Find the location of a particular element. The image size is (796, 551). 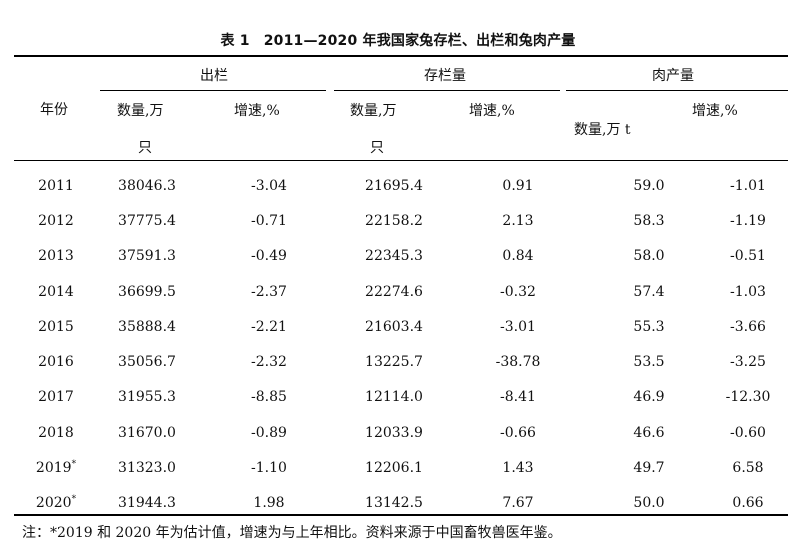

header-stock-growth: 增速,% is located at coordinates (492, 111).